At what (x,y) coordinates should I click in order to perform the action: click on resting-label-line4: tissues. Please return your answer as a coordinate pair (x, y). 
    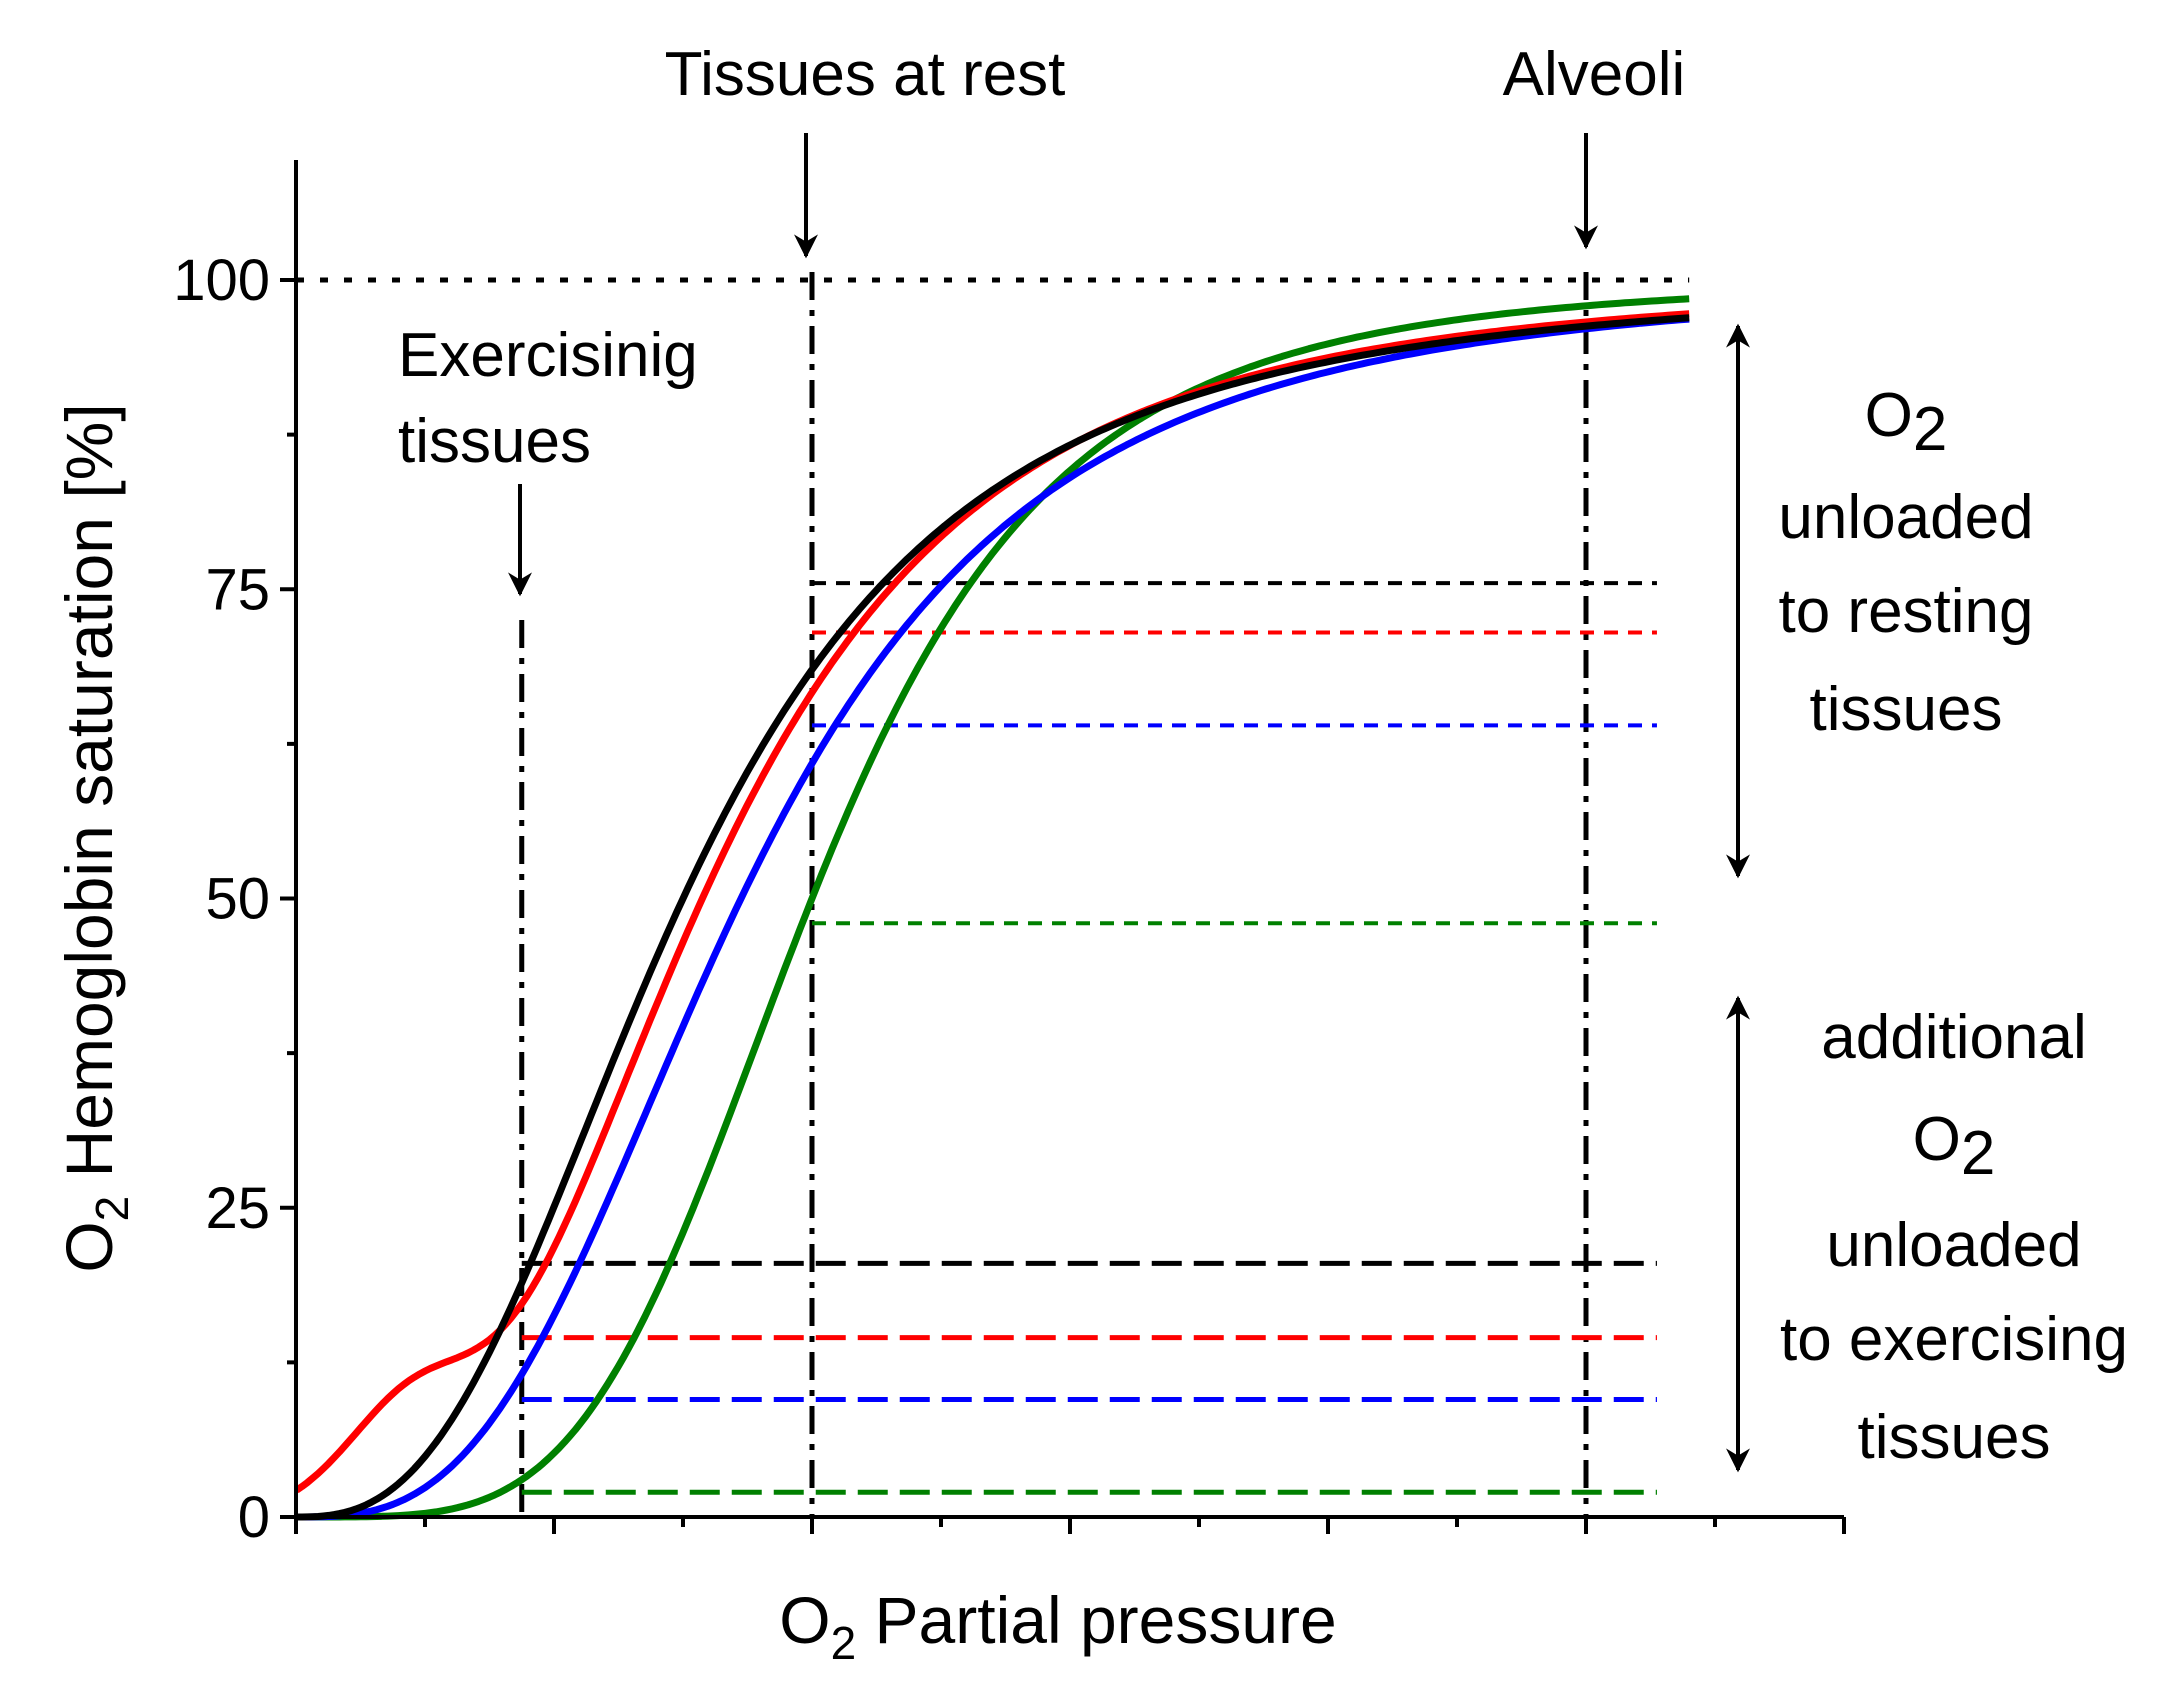
    Looking at the image, I should click on (1906, 709).